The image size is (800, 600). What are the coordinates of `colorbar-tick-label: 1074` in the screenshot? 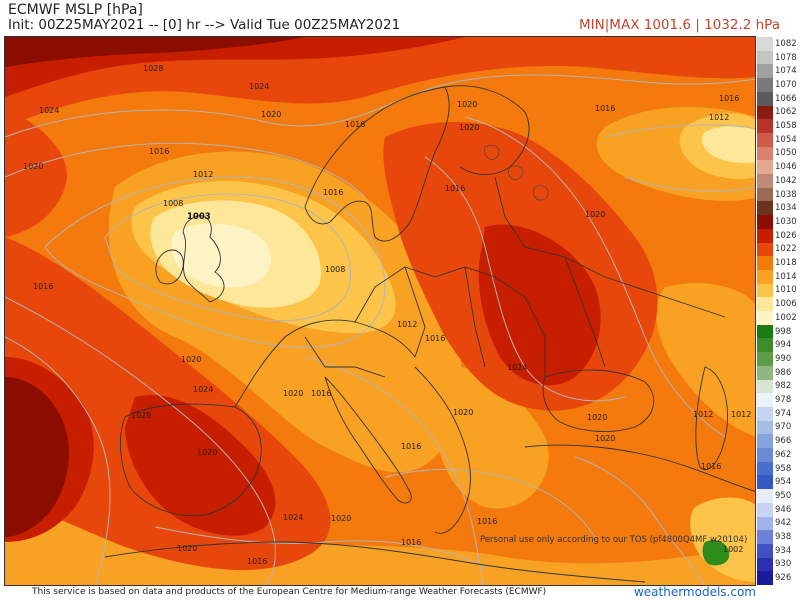 It's located at (786, 71).